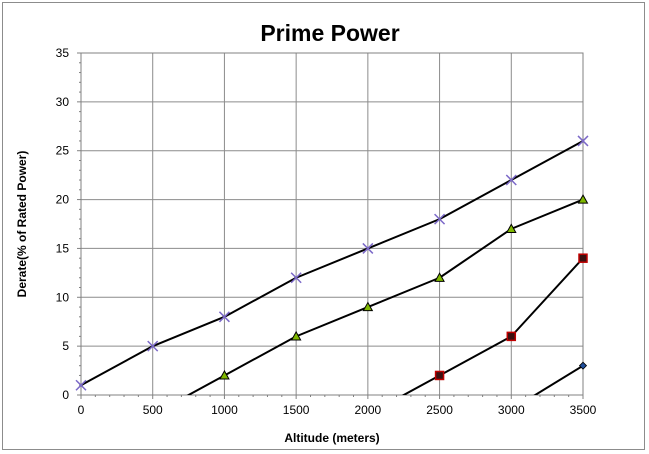  What do you see at coordinates (63, 102) in the screenshot?
I see `y-tick-label: 30` at bounding box center [63, 102].